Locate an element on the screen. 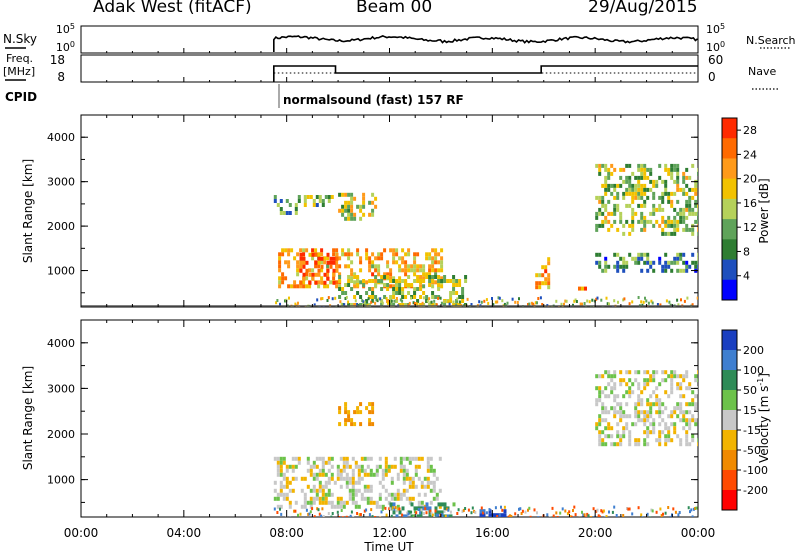 The height and width of the screenshot is (554, 800). velocity-colorbar-tick-label: 100 is located at coordinates (753, 370).